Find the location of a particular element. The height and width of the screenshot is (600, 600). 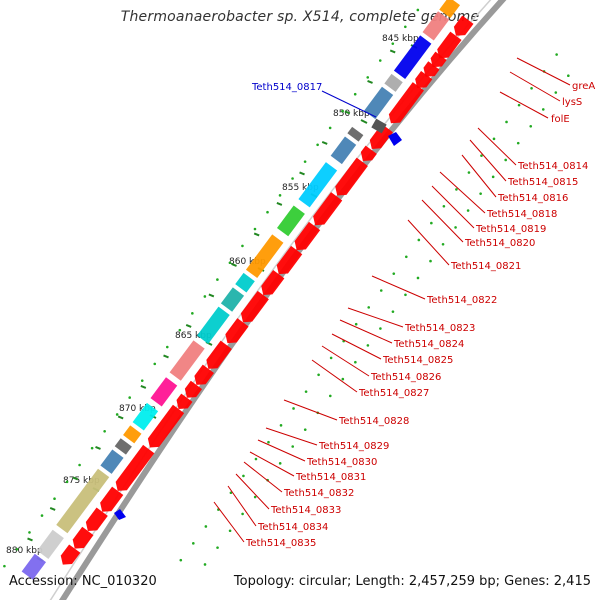

gene-label: Teth514_0814 is located at coordinates (552, 166).